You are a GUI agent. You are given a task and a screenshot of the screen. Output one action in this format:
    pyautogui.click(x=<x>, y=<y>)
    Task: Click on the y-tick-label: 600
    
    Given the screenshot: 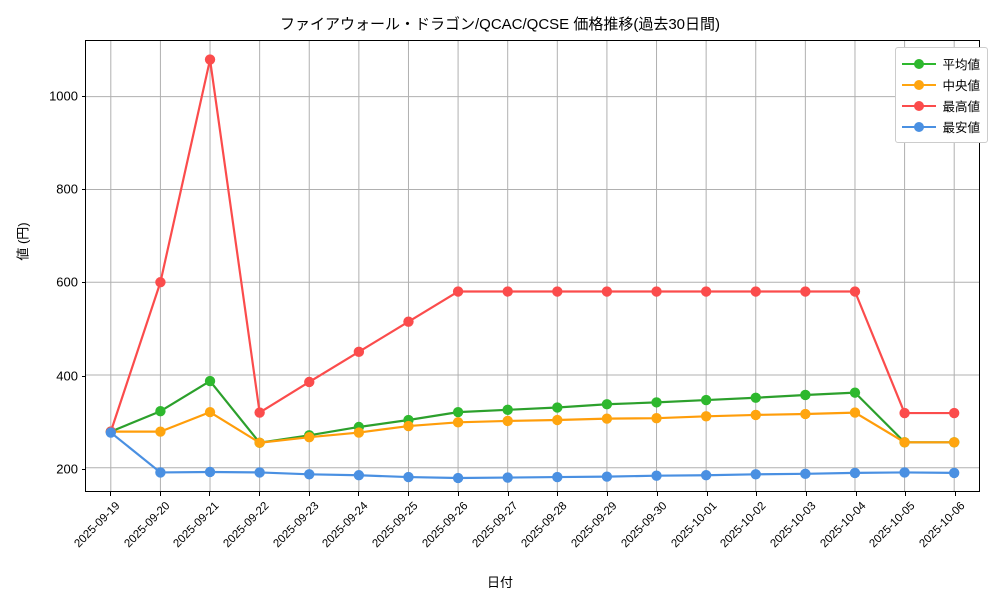 What is the action you would take?
    pyautogui.click(x=67, y=282)
    